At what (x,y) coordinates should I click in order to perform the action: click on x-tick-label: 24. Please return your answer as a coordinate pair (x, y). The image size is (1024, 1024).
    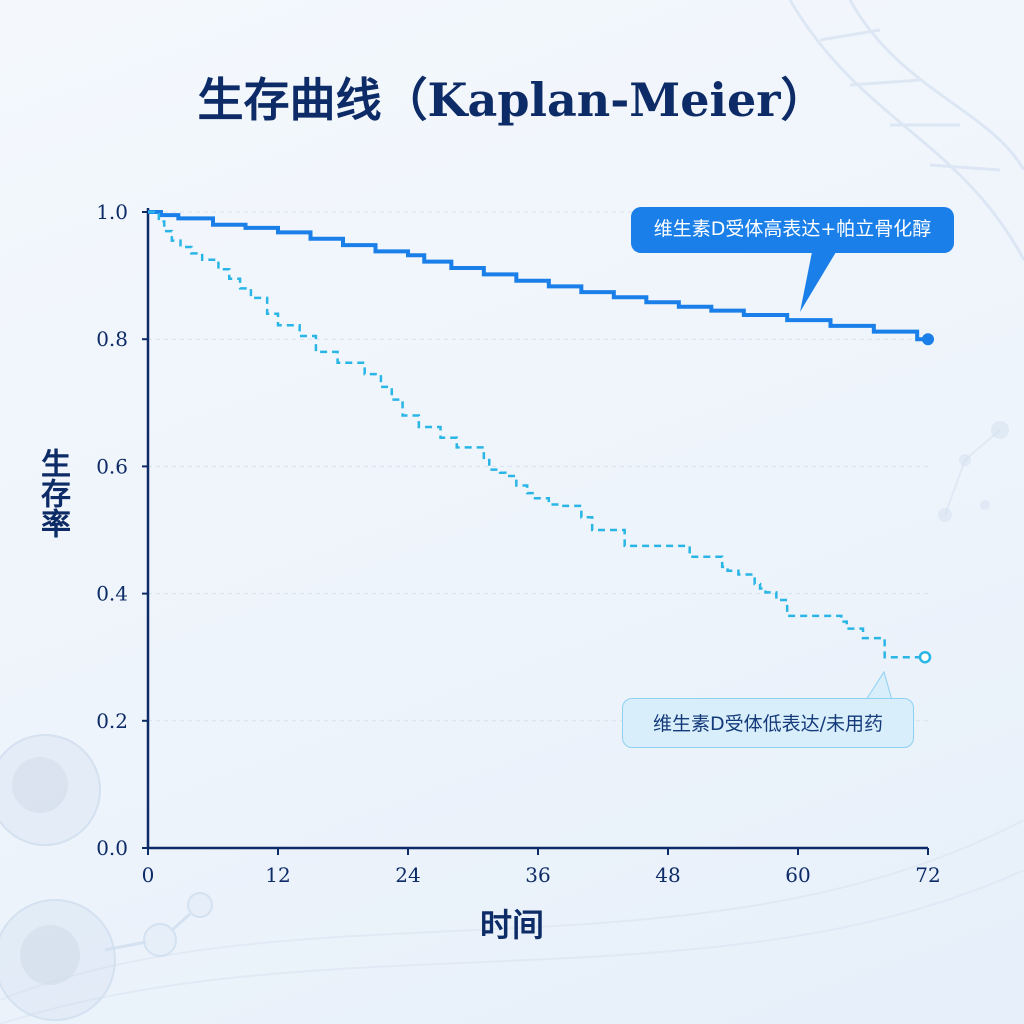
    Looking at the image, I should click on (407, 875).